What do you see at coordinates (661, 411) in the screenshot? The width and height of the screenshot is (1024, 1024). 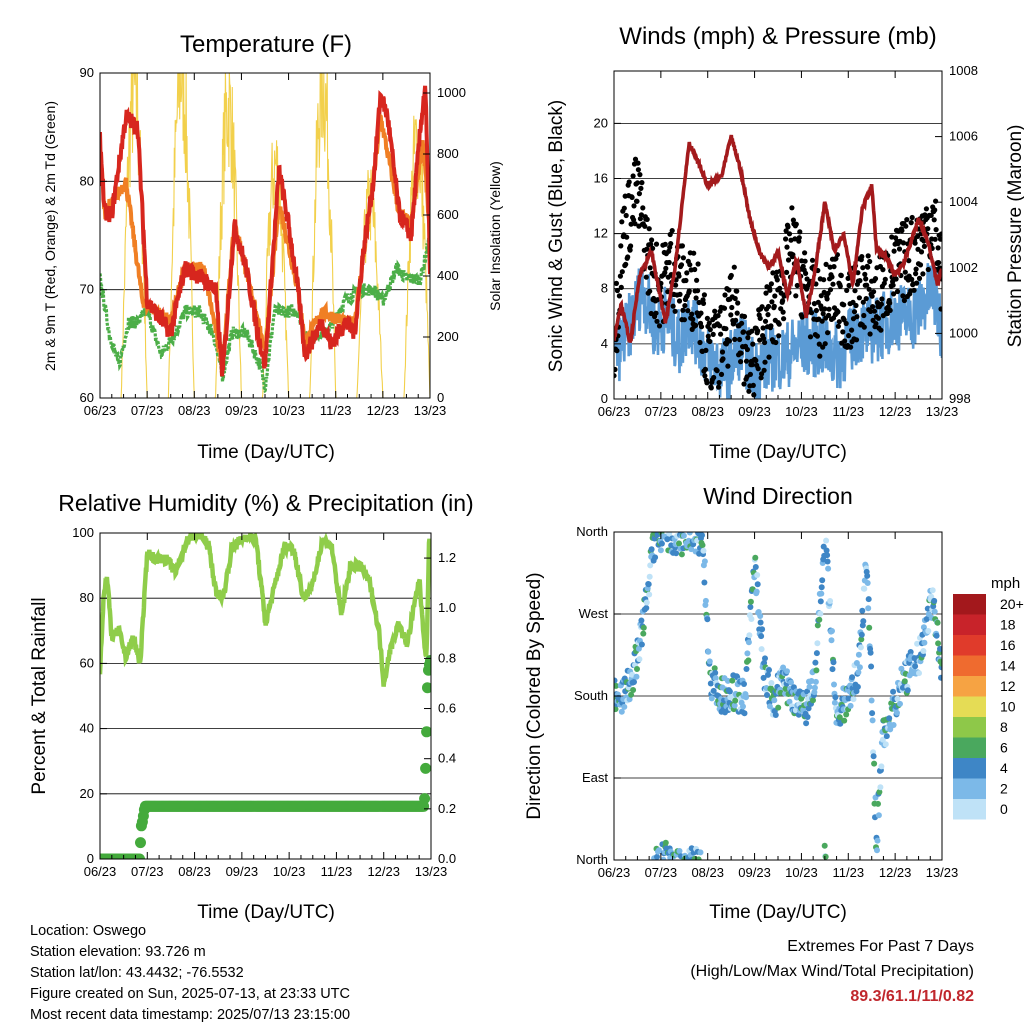 I see `wind-x-tick-label: 07/23` at bounding box center [661, 411].